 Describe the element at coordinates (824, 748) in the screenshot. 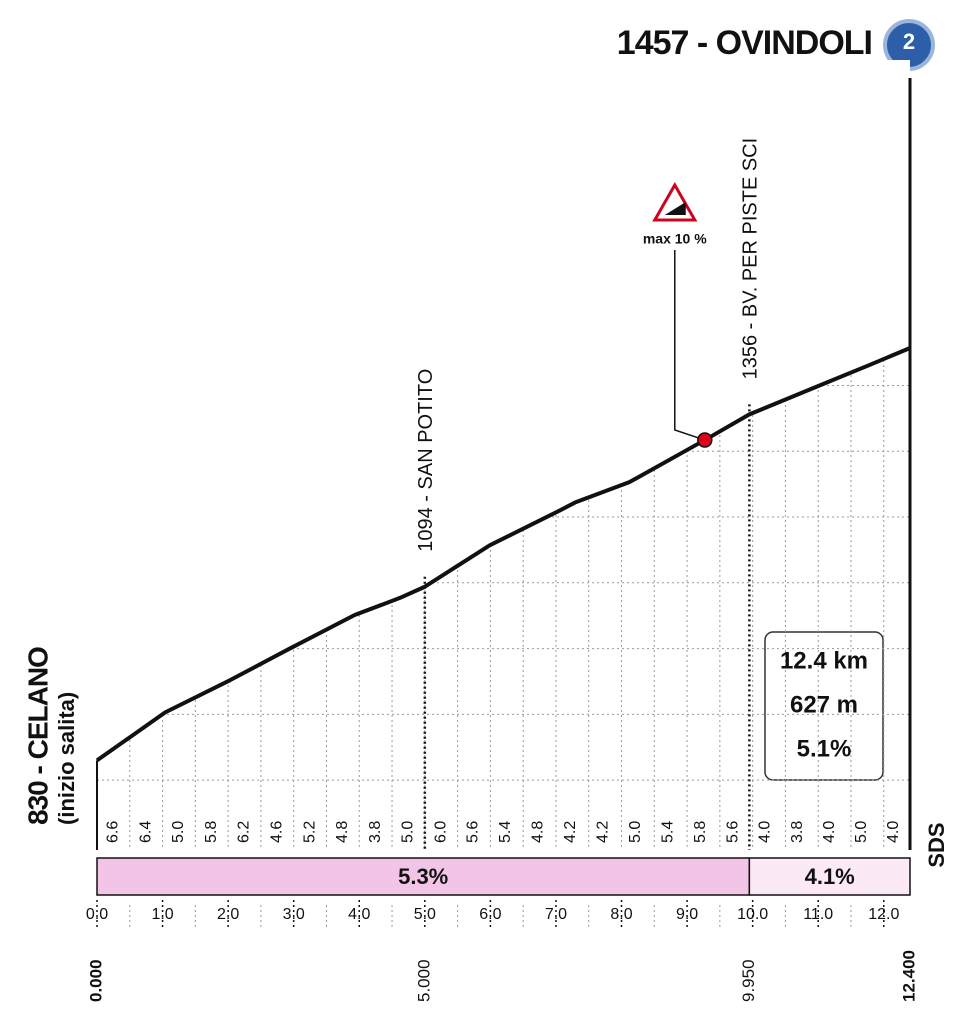

I see `summary-text: 5.1%` at that location.